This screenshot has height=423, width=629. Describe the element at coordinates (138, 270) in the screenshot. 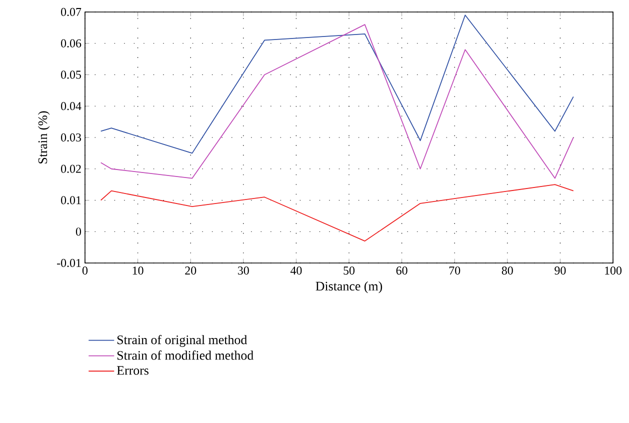

I see `x-tick-label: 10` at that location.